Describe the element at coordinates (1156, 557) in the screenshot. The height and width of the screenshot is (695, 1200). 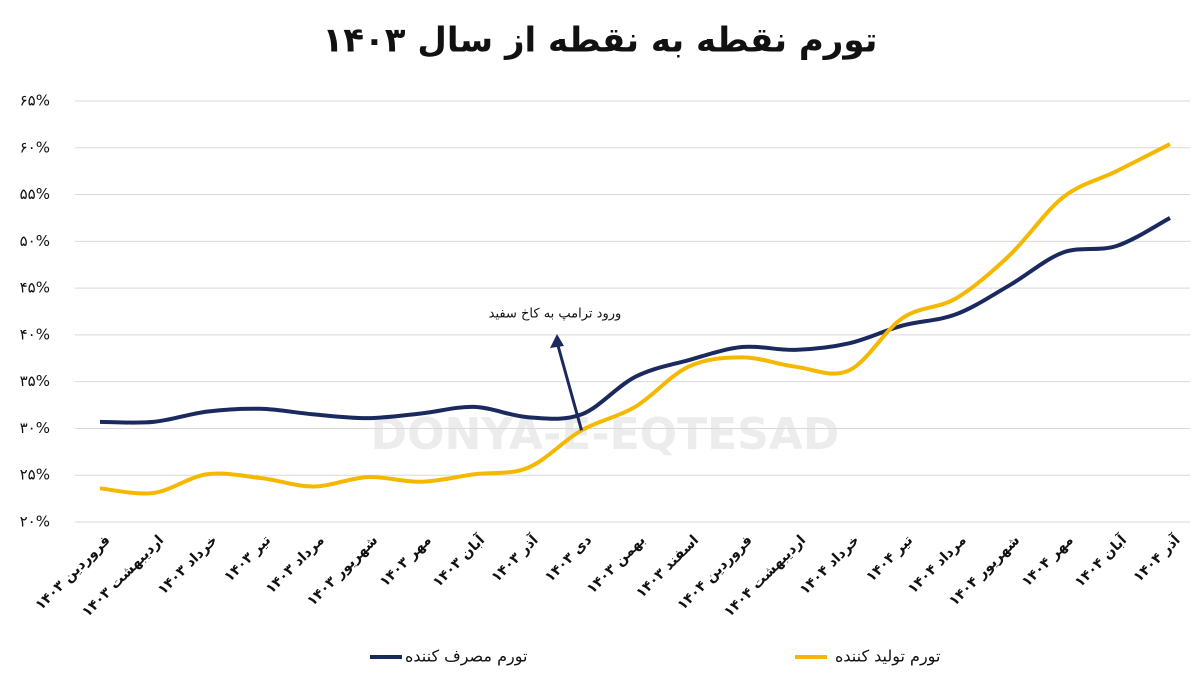
I see `x-tick-label: آذر ۱۴۰۴` at that location.